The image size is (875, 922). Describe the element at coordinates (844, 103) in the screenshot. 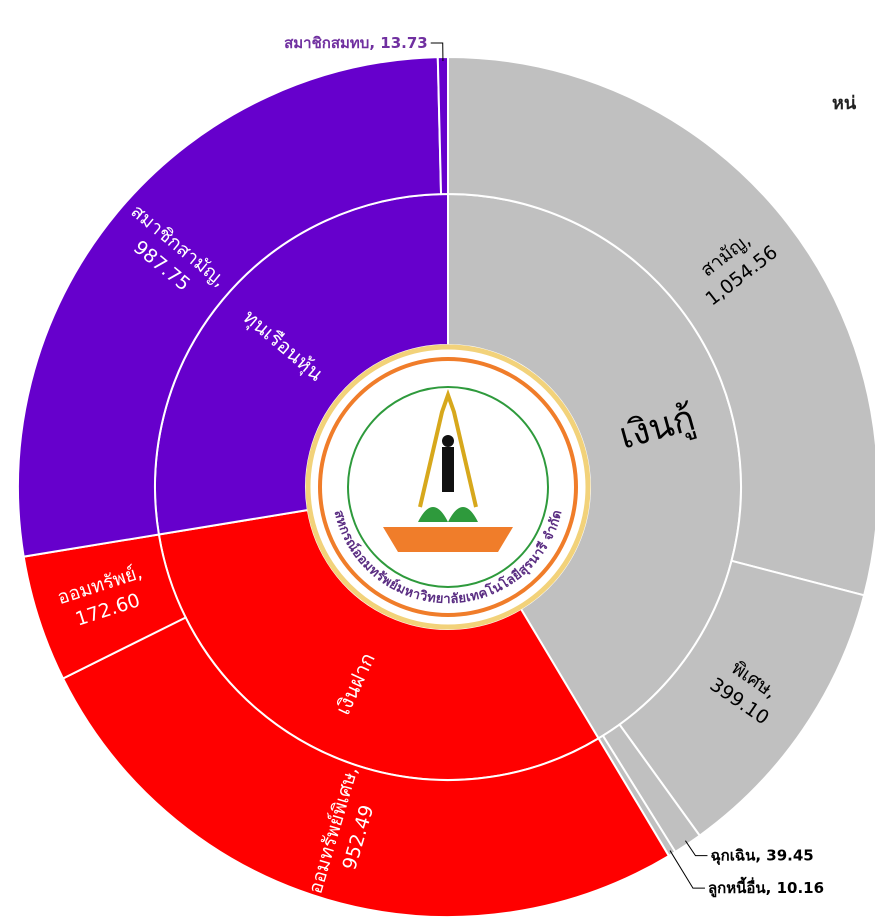

I see `subtitle: หน่` at that location.